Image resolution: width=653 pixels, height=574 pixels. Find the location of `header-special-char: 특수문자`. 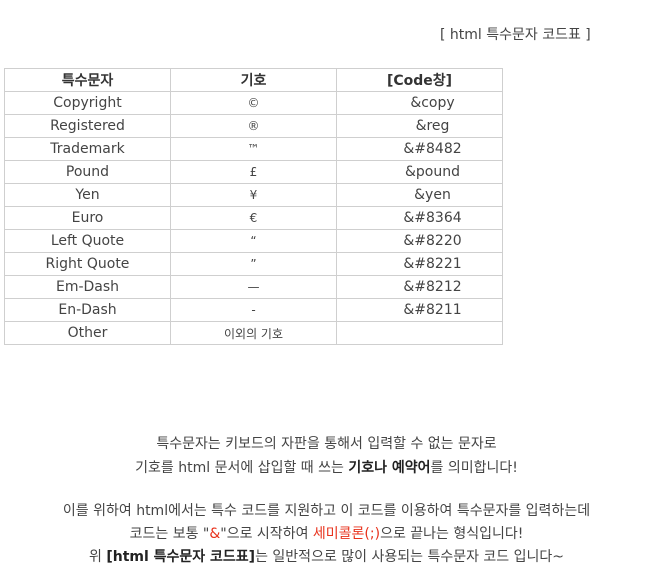

header-special-char: 특수문자 is located at coordinates (87, 80).